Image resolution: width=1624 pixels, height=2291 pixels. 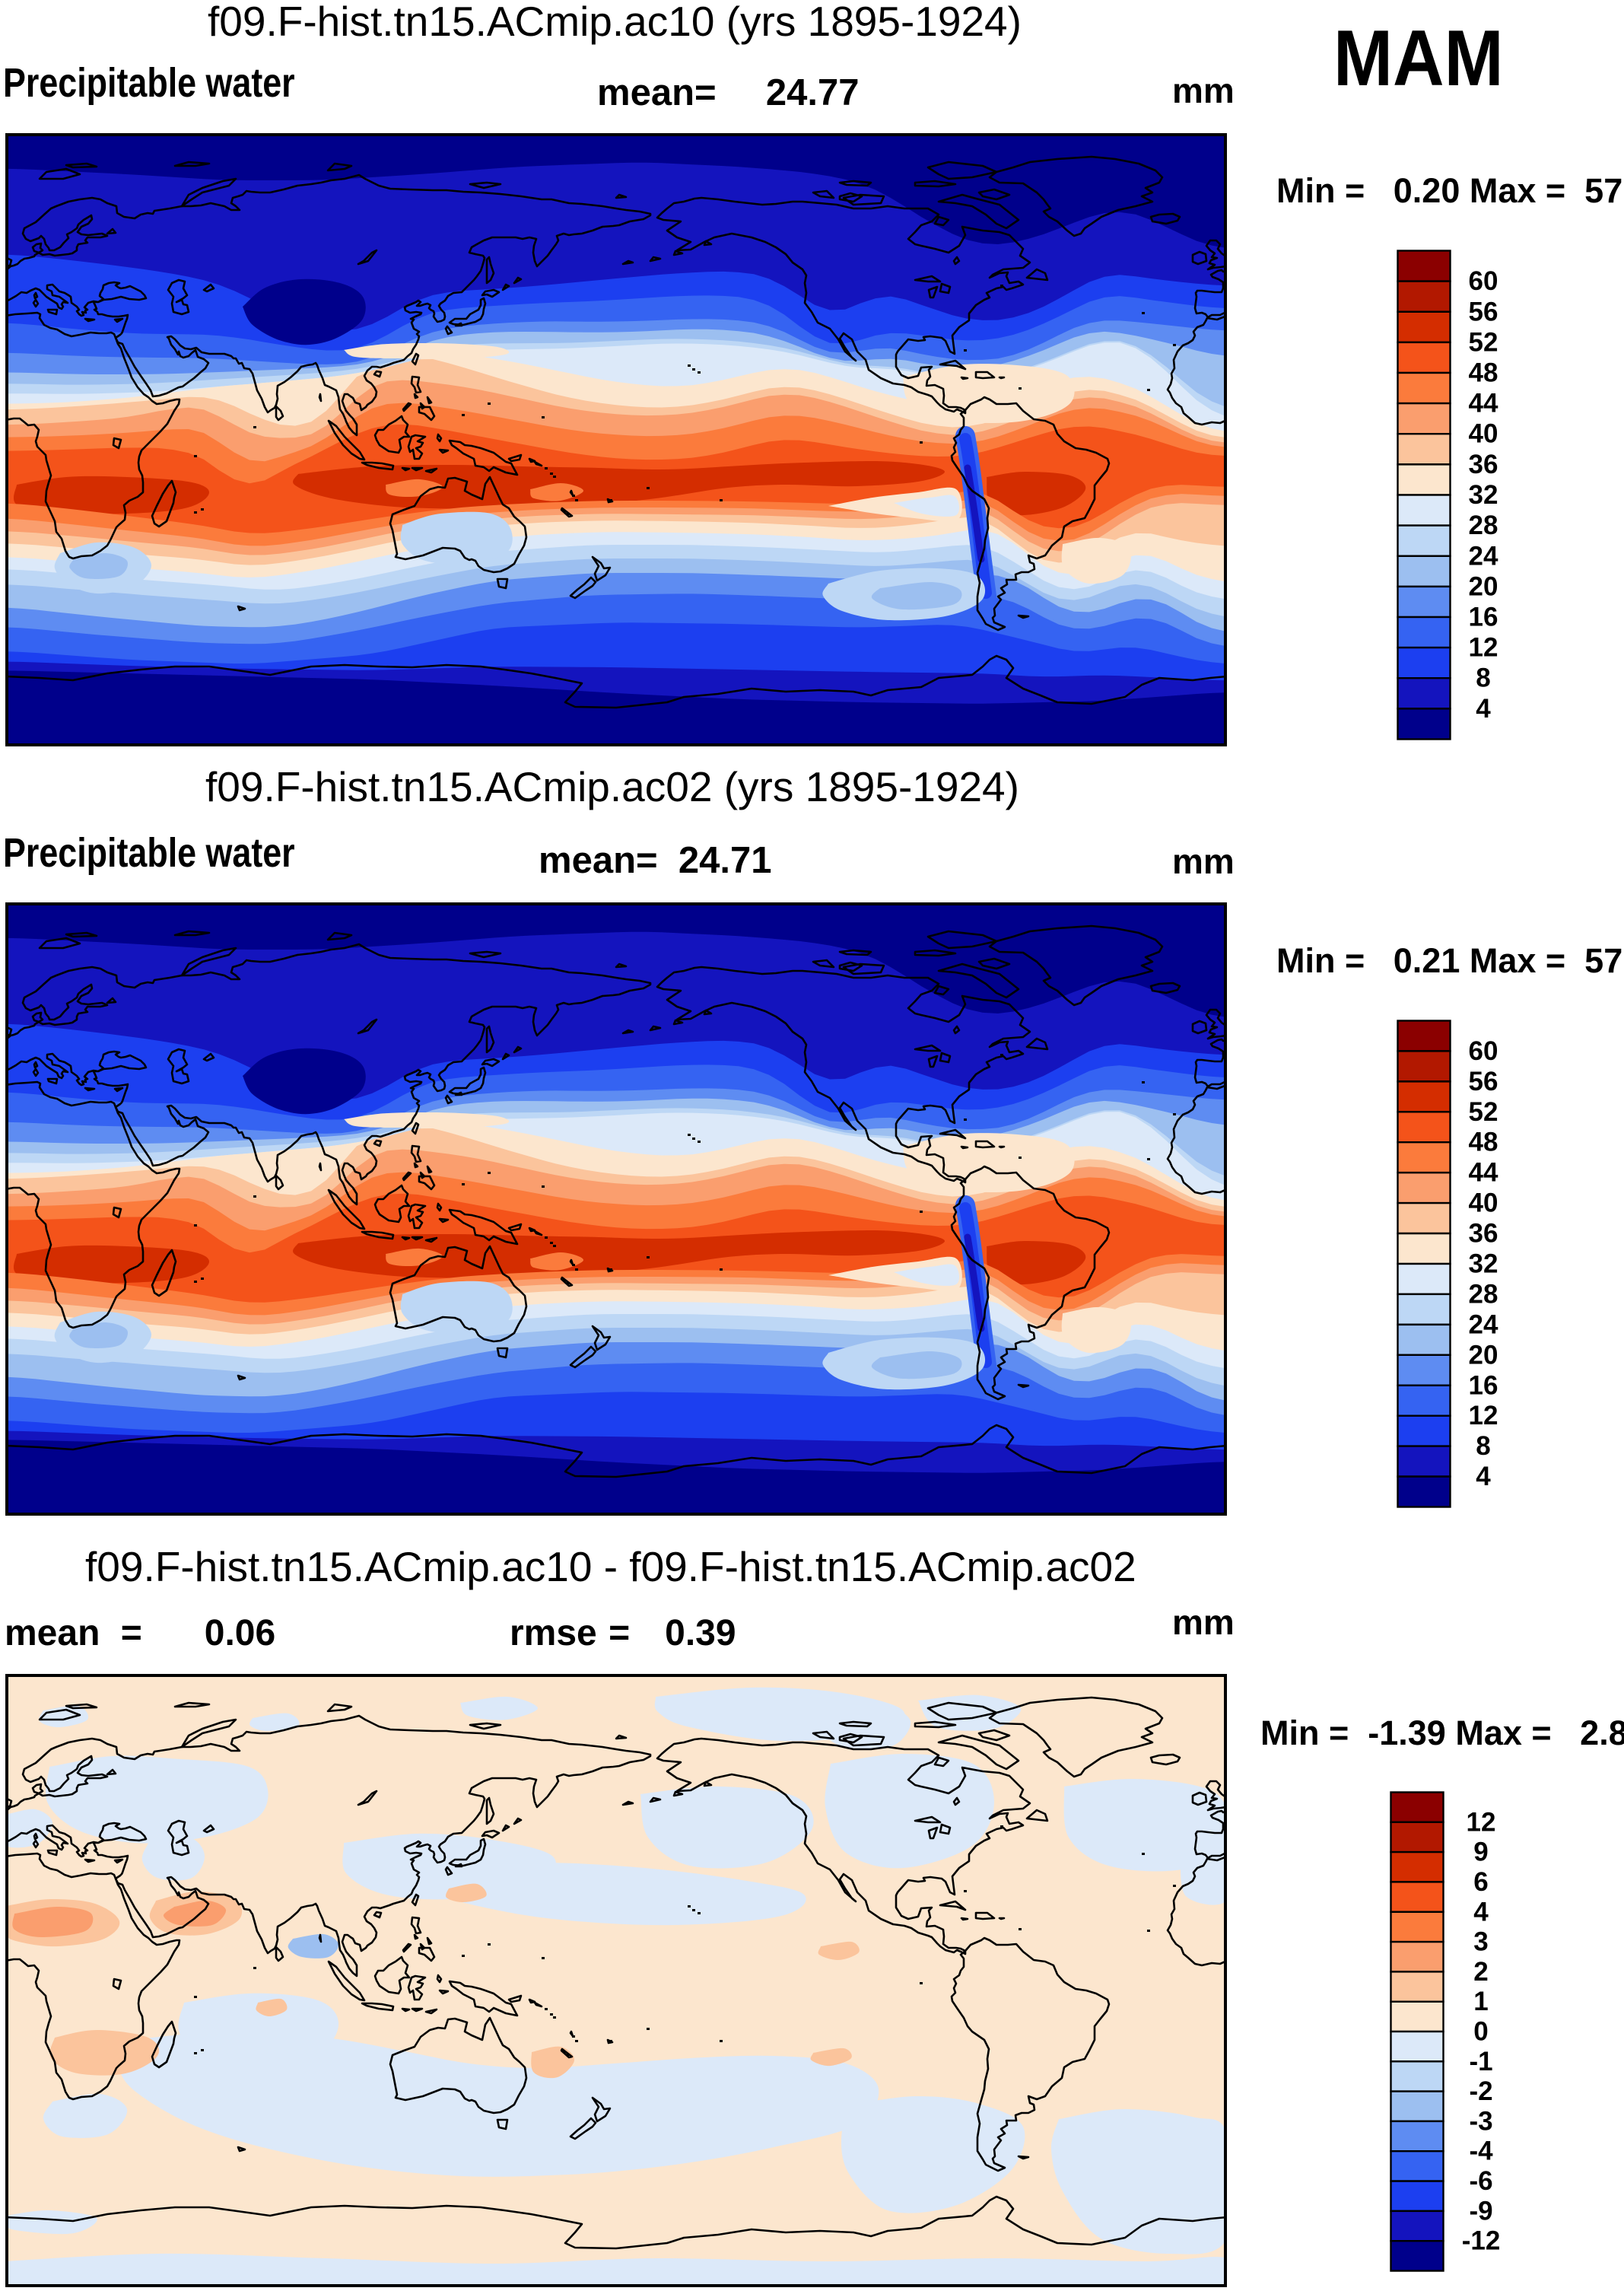 What do you see at coordinates (1480, 1971) in the screenshot?
I see `svg-text: 2` at bounding box center [1480, 1971].